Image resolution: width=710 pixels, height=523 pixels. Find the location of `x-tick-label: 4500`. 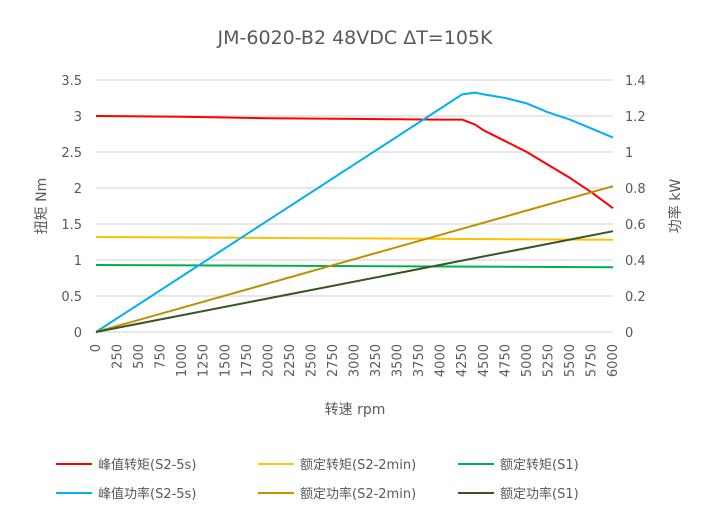

x-tick-label: 4500 is located at coordinates (484, 360).